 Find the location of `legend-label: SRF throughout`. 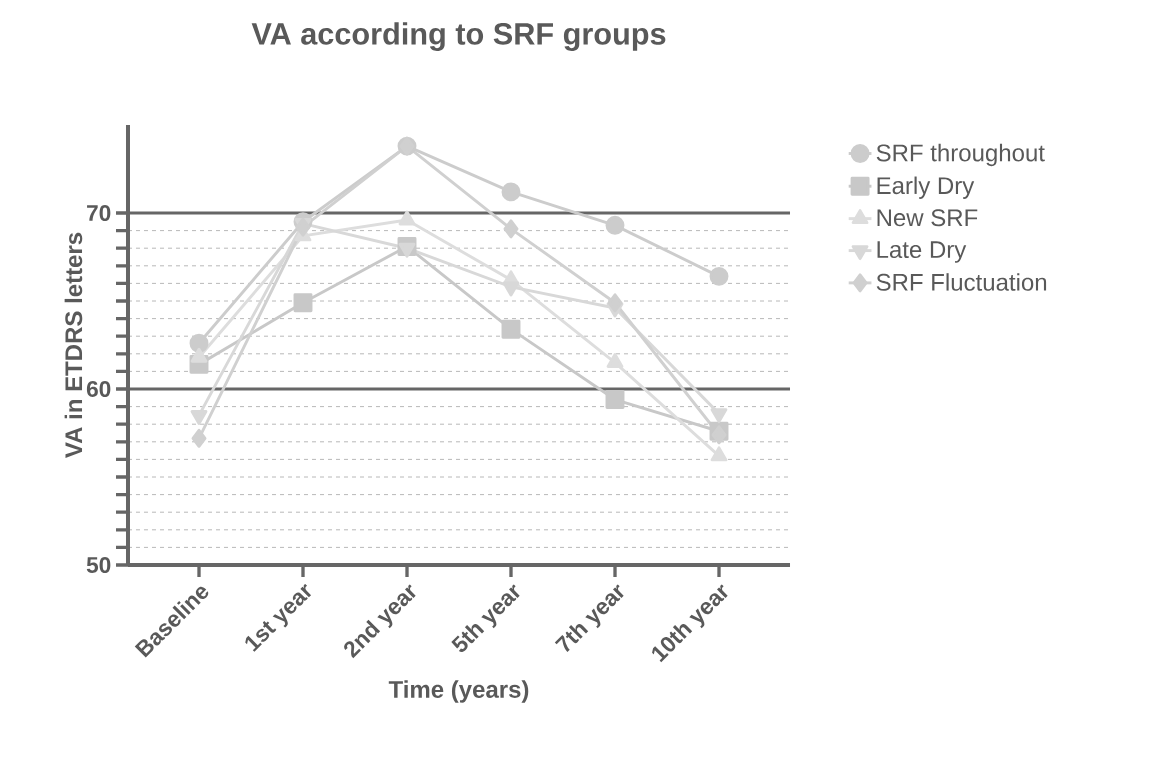

legend-label: SRF throughout is located at coordinates (960, 155).